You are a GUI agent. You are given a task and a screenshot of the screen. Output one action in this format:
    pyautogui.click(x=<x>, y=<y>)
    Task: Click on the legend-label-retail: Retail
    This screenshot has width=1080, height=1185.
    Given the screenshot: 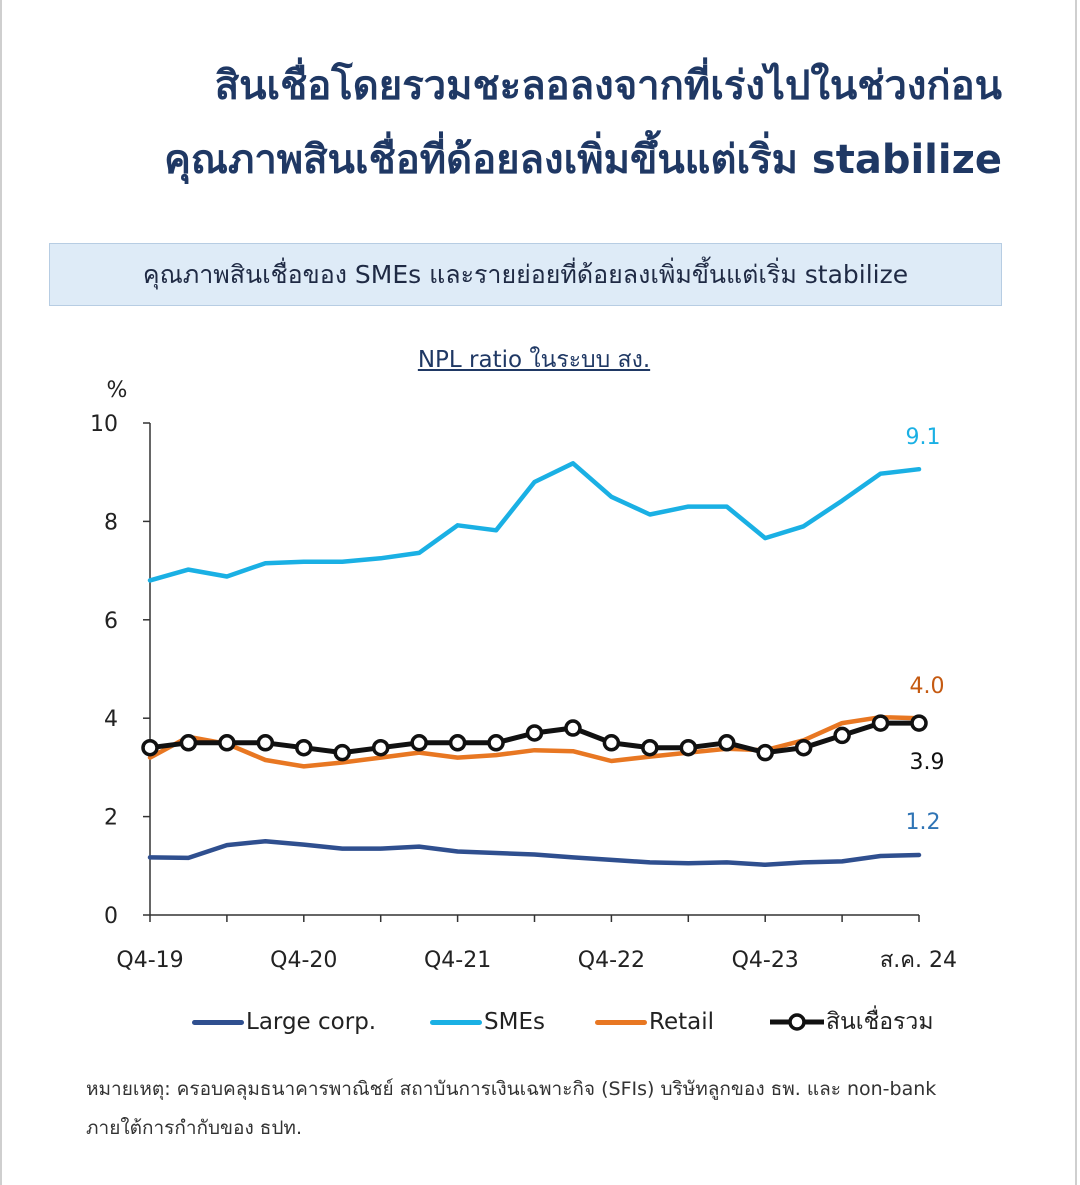 What is the action you would take?
    pyautogui.click(x=681, y=1022)
    